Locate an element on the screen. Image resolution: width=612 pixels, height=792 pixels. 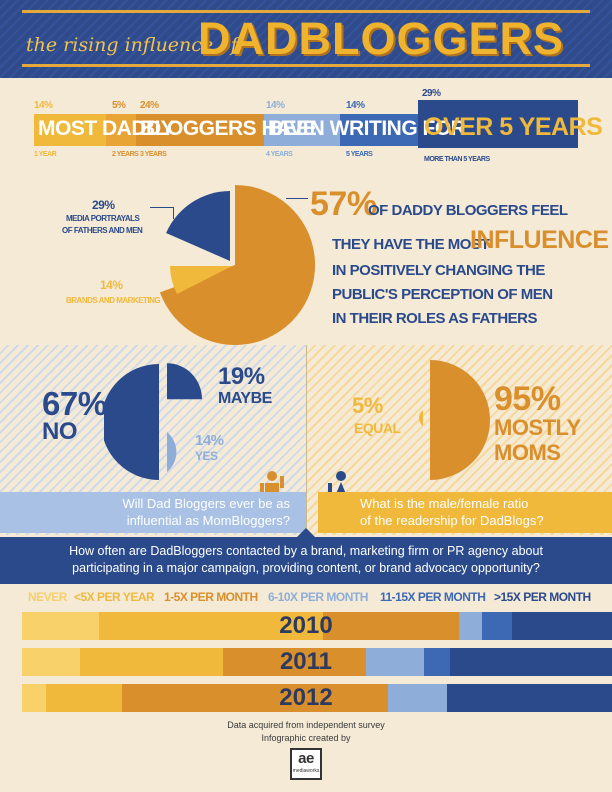
influence-line-2b: INFLUENCE is located at coordinates (539, 240).